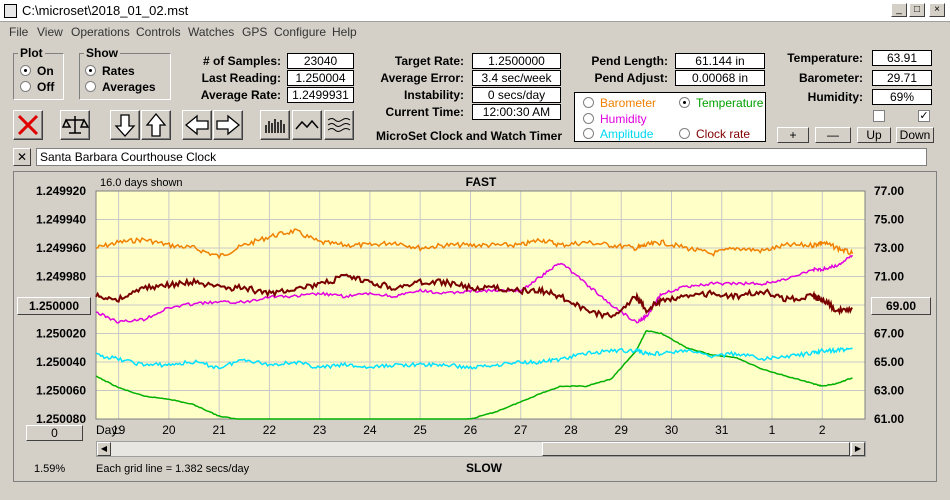 This screenshot has height=500, width=950. I want to click on wave-button, so click(339, 125).